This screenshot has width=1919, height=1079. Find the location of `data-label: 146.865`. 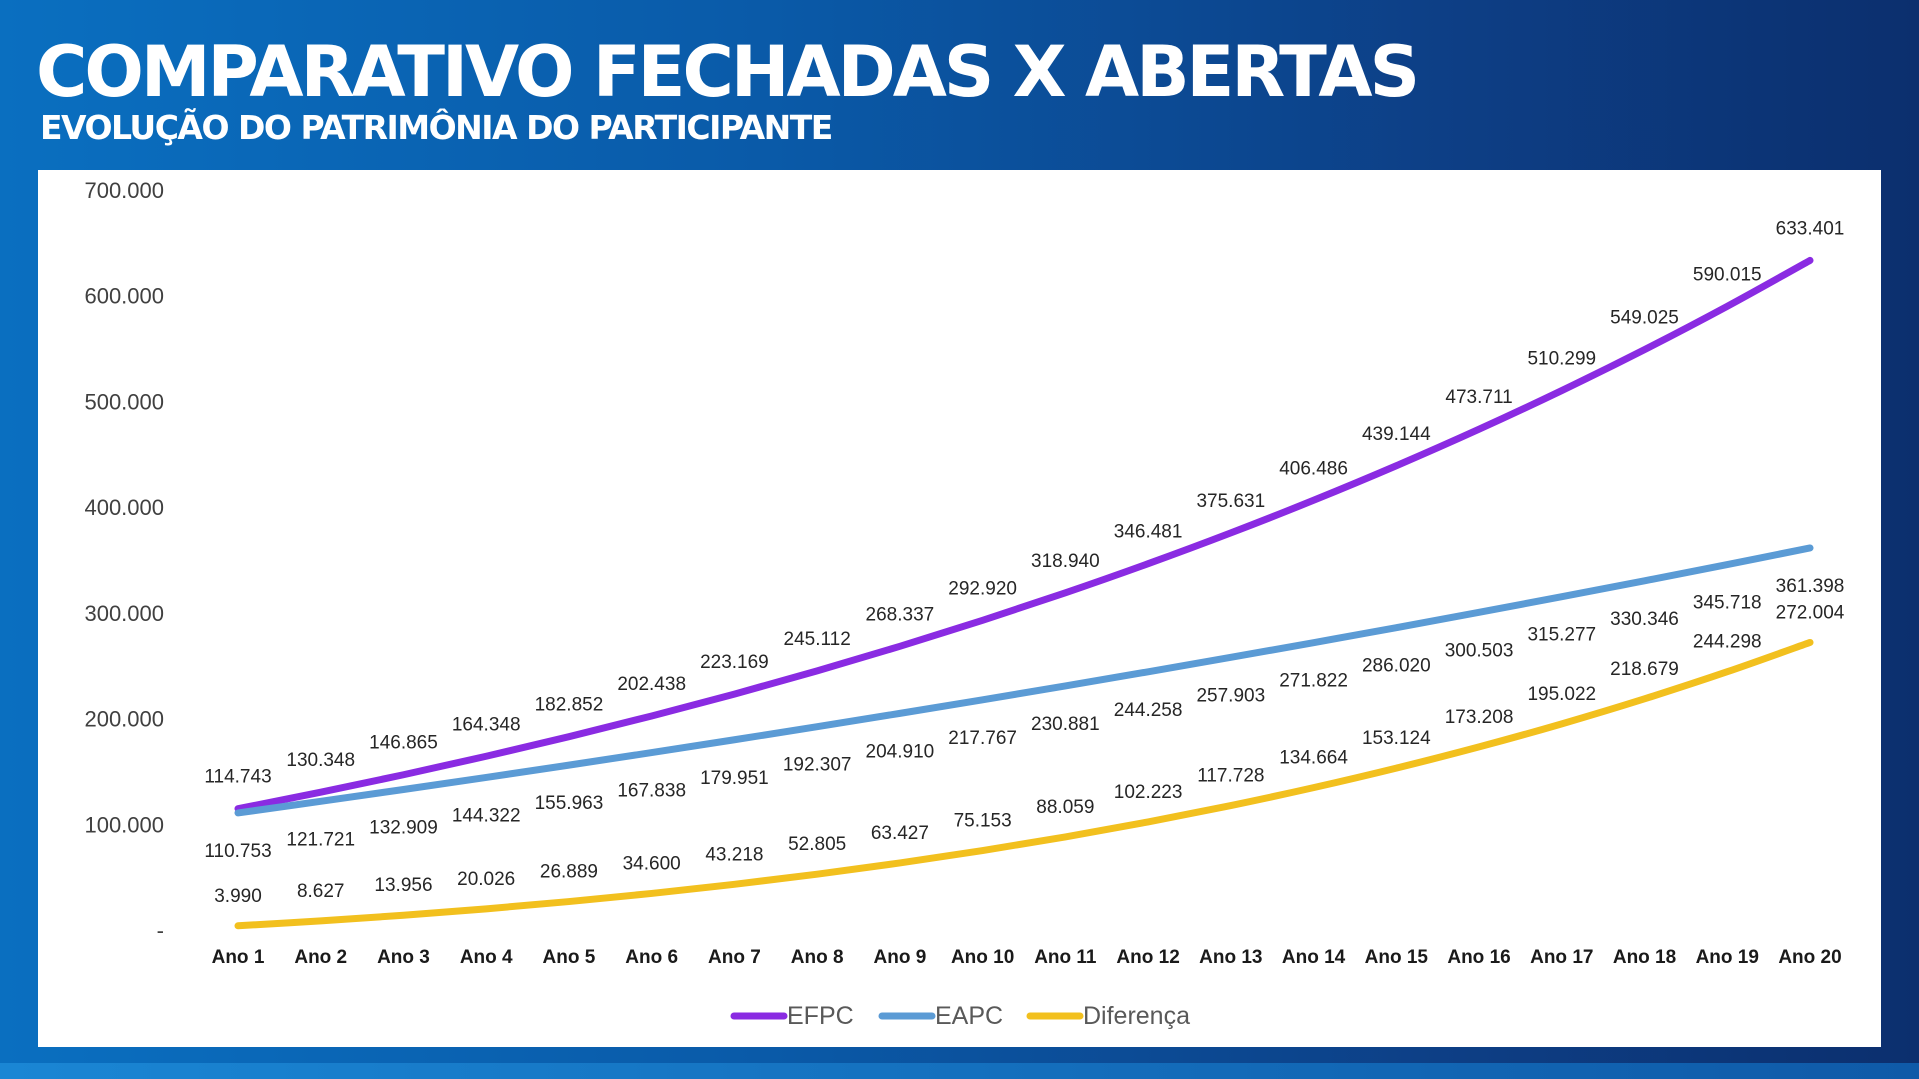

data-label: 146.865 is located at coordinates (403, 743).